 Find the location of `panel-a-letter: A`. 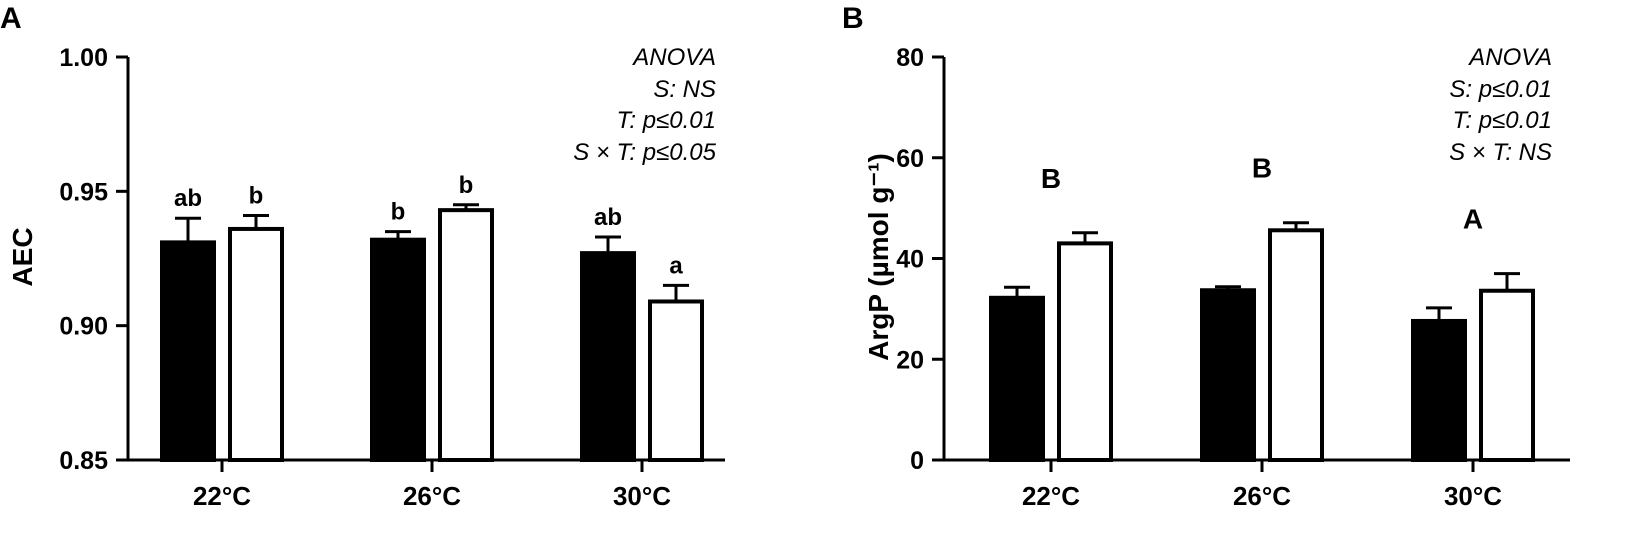

panel-a-letter: A is located at coordinates (11, 18).